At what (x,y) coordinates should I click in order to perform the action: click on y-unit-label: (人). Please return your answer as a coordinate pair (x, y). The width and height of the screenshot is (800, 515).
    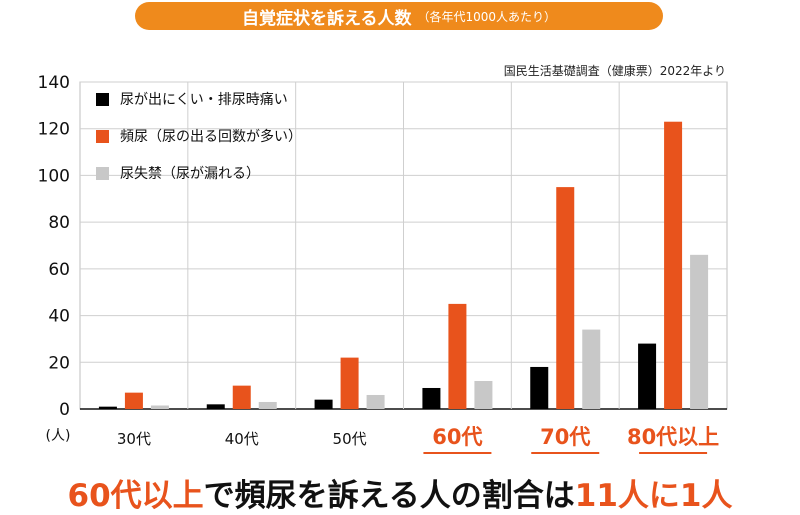
    Looking at the image, I should click on (58, 436).